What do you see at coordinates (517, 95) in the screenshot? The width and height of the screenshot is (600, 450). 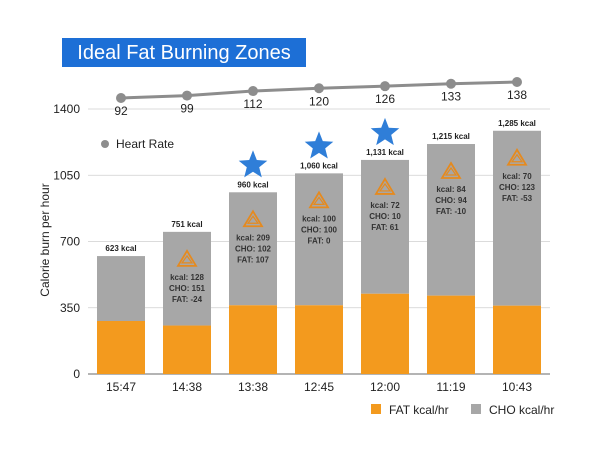 I see `heart-rate-label: 138` at bounding box center [517, 95].